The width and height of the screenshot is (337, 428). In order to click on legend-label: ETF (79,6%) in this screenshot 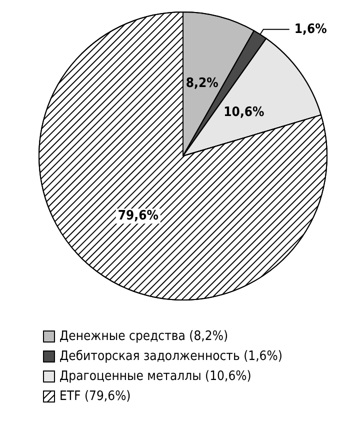, I will do `click(95, 396)`.